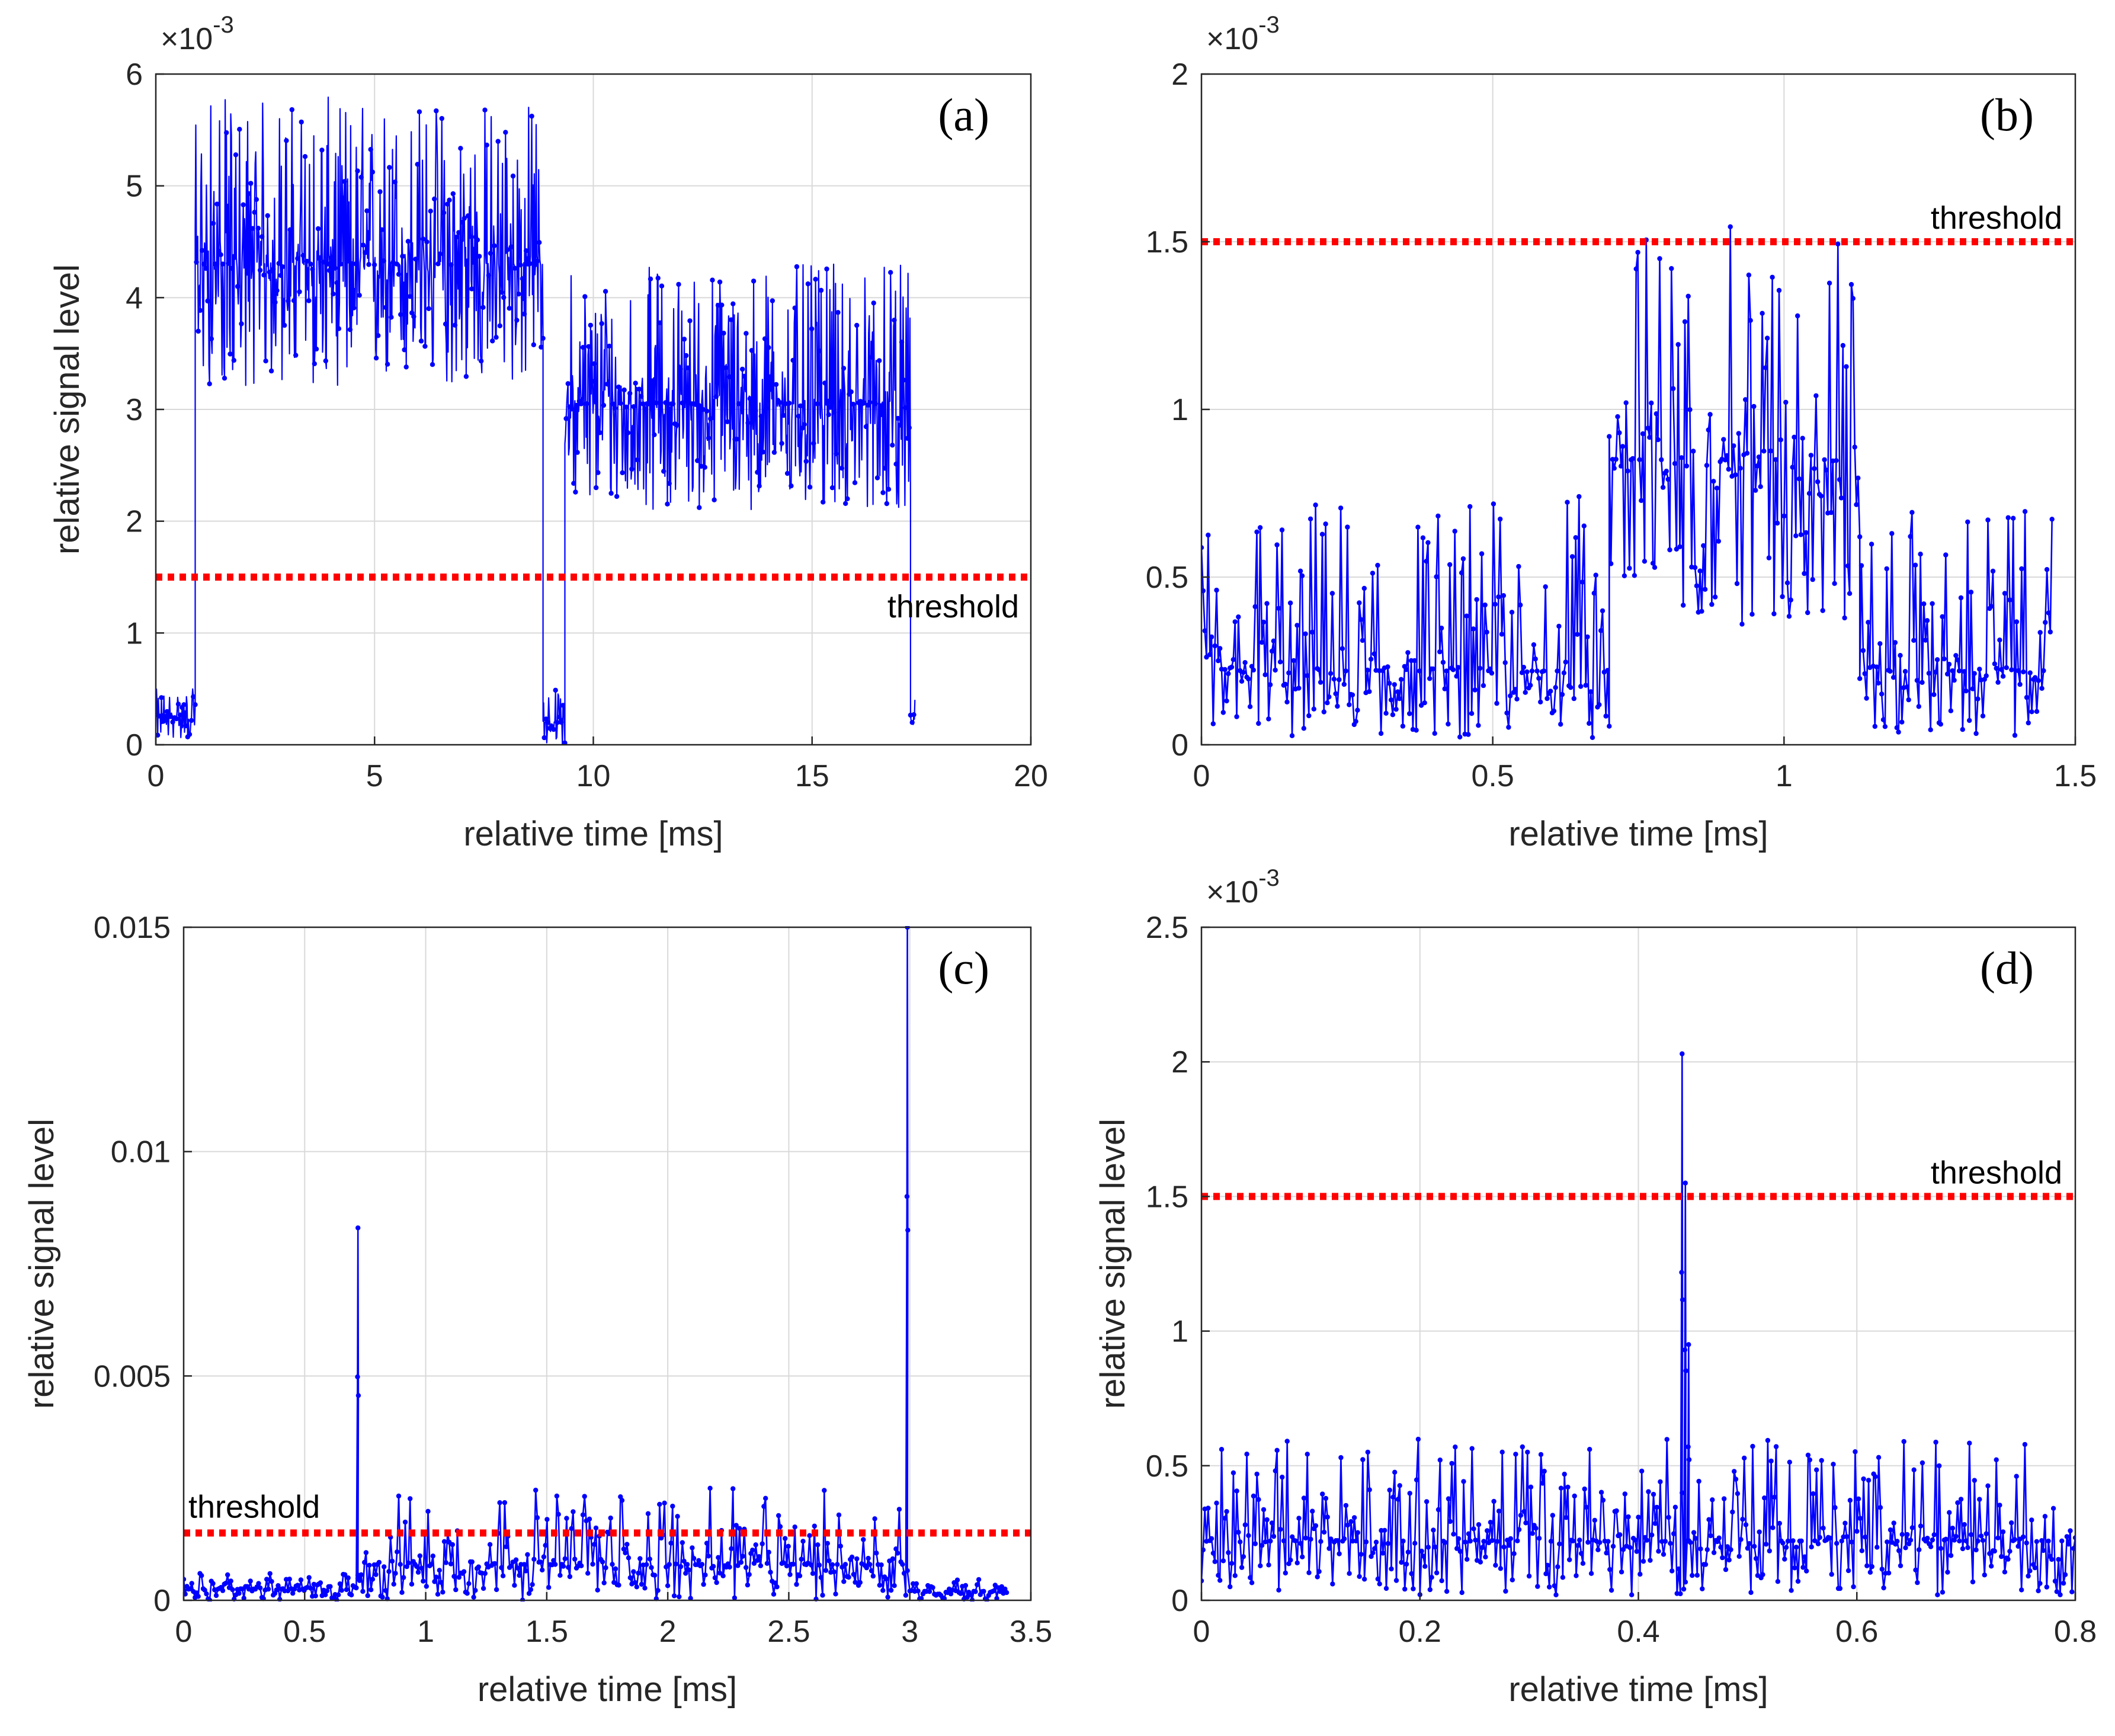 The image size is (2115, 1736). I want to click on threshold-label: threshold, so click(953, 606).